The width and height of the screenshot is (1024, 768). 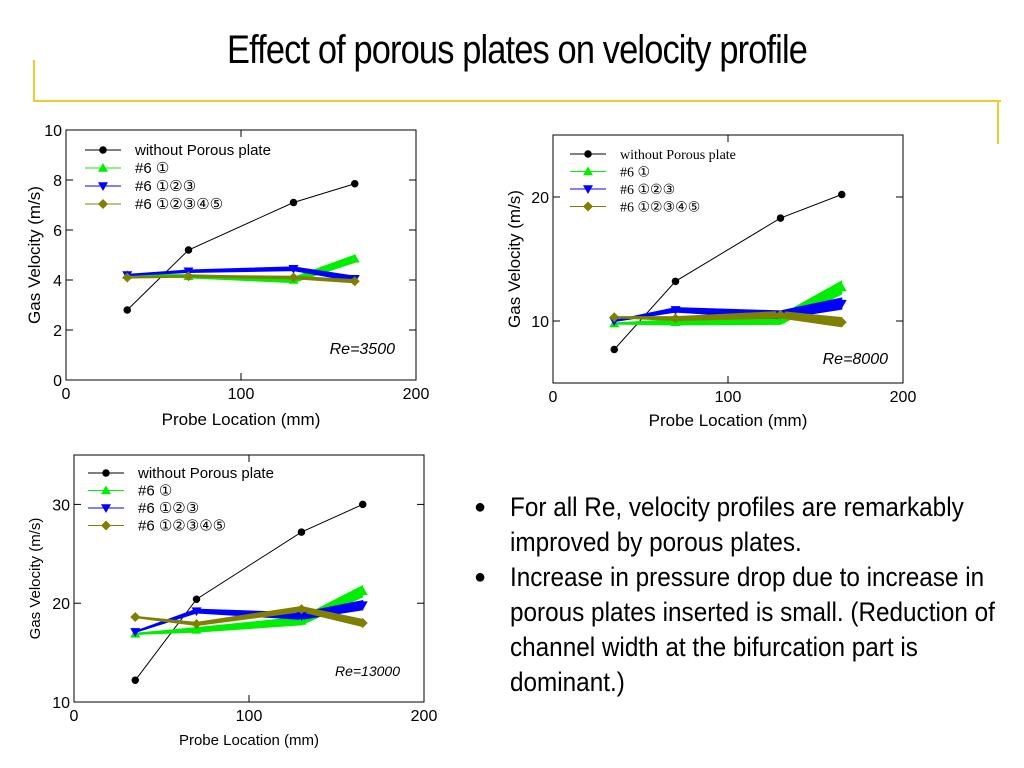 What do you see at coordinates (61, 505) in the screenshot?
I see `y-tick-label: 30` at bounding box center [61, 505].